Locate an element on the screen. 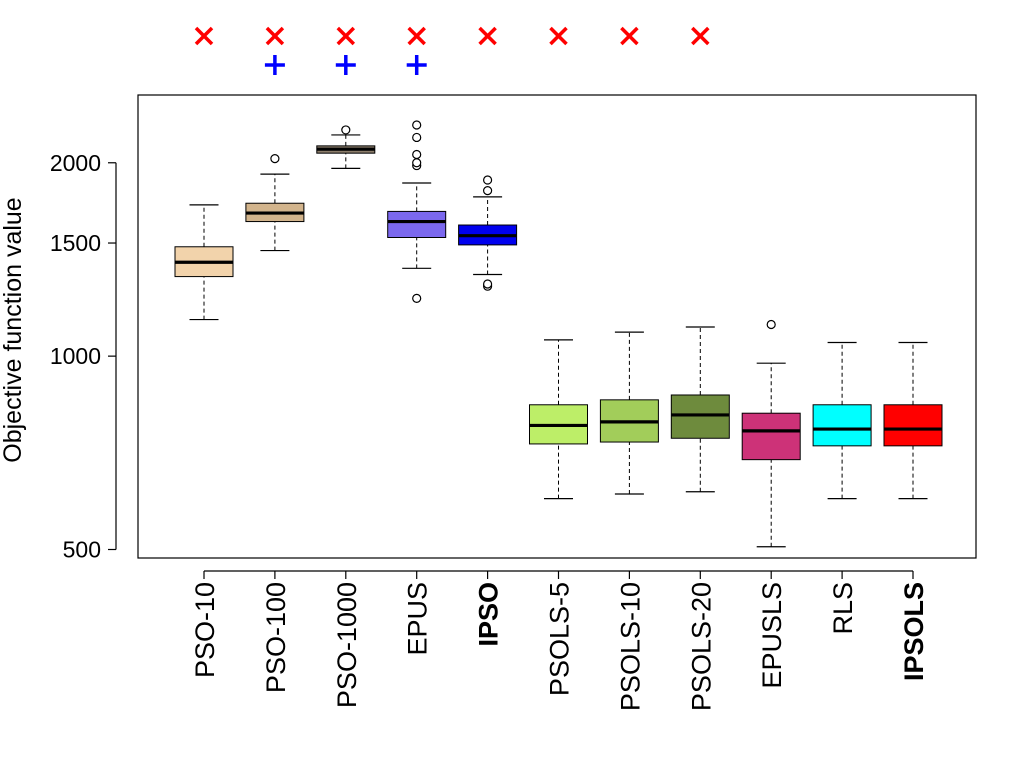  x-tick-label: PSO-10 is located at coordinates (205, 630).